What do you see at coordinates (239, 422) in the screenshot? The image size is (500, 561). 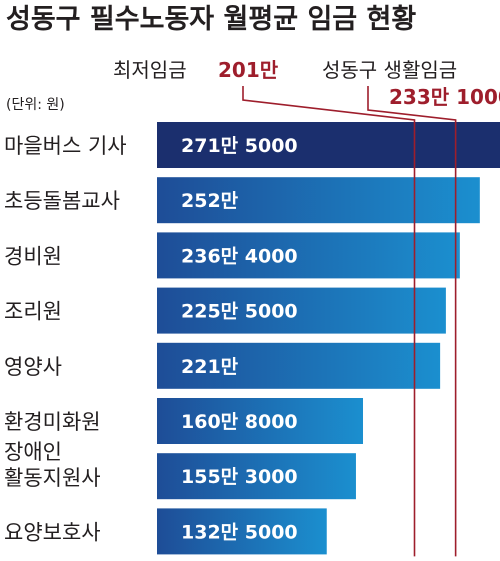 I see `bar-value-label: 160만 8000` at bounding box center [239, 422].